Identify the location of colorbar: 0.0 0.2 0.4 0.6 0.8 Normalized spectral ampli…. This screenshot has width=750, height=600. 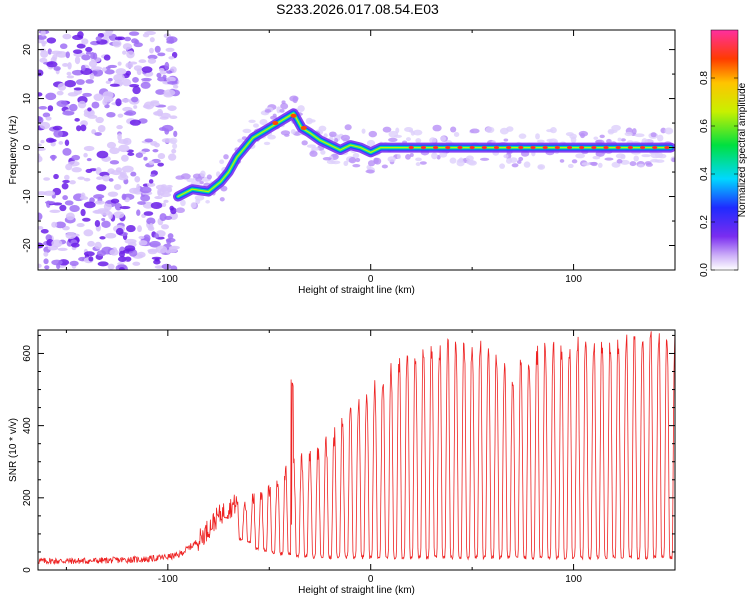
(723, 153).